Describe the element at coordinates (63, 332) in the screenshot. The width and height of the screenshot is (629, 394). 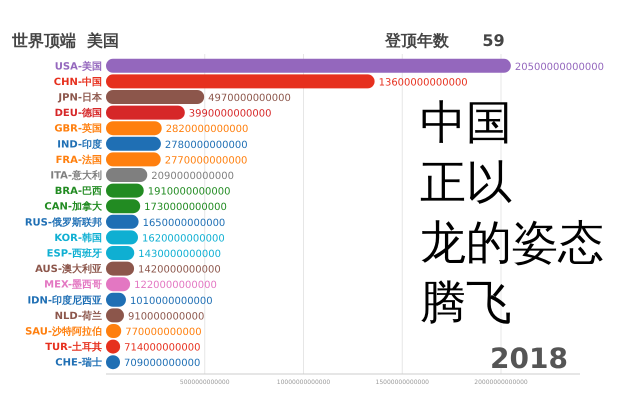
I see `y-tick-label: SAU-沙特阿拉伯` at that location.